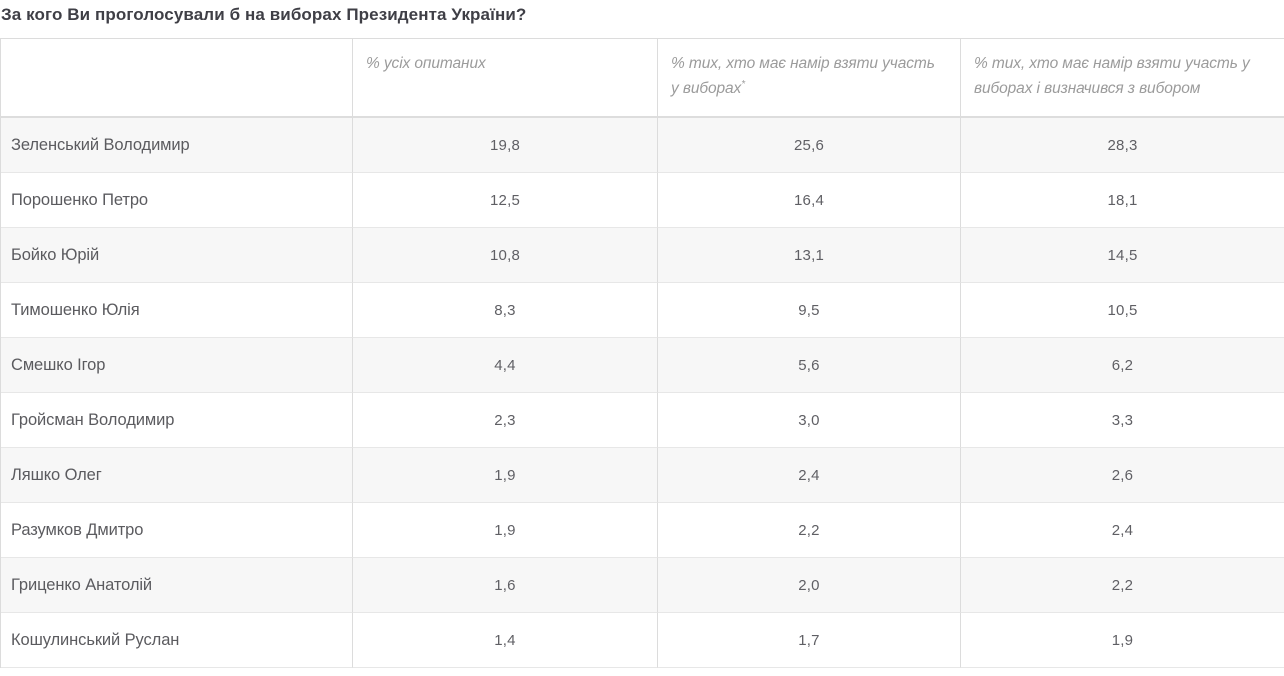  Describe the element at coordinates (1122, 200) in the screenshot. I see `pct-decided: 18,1` at that location.